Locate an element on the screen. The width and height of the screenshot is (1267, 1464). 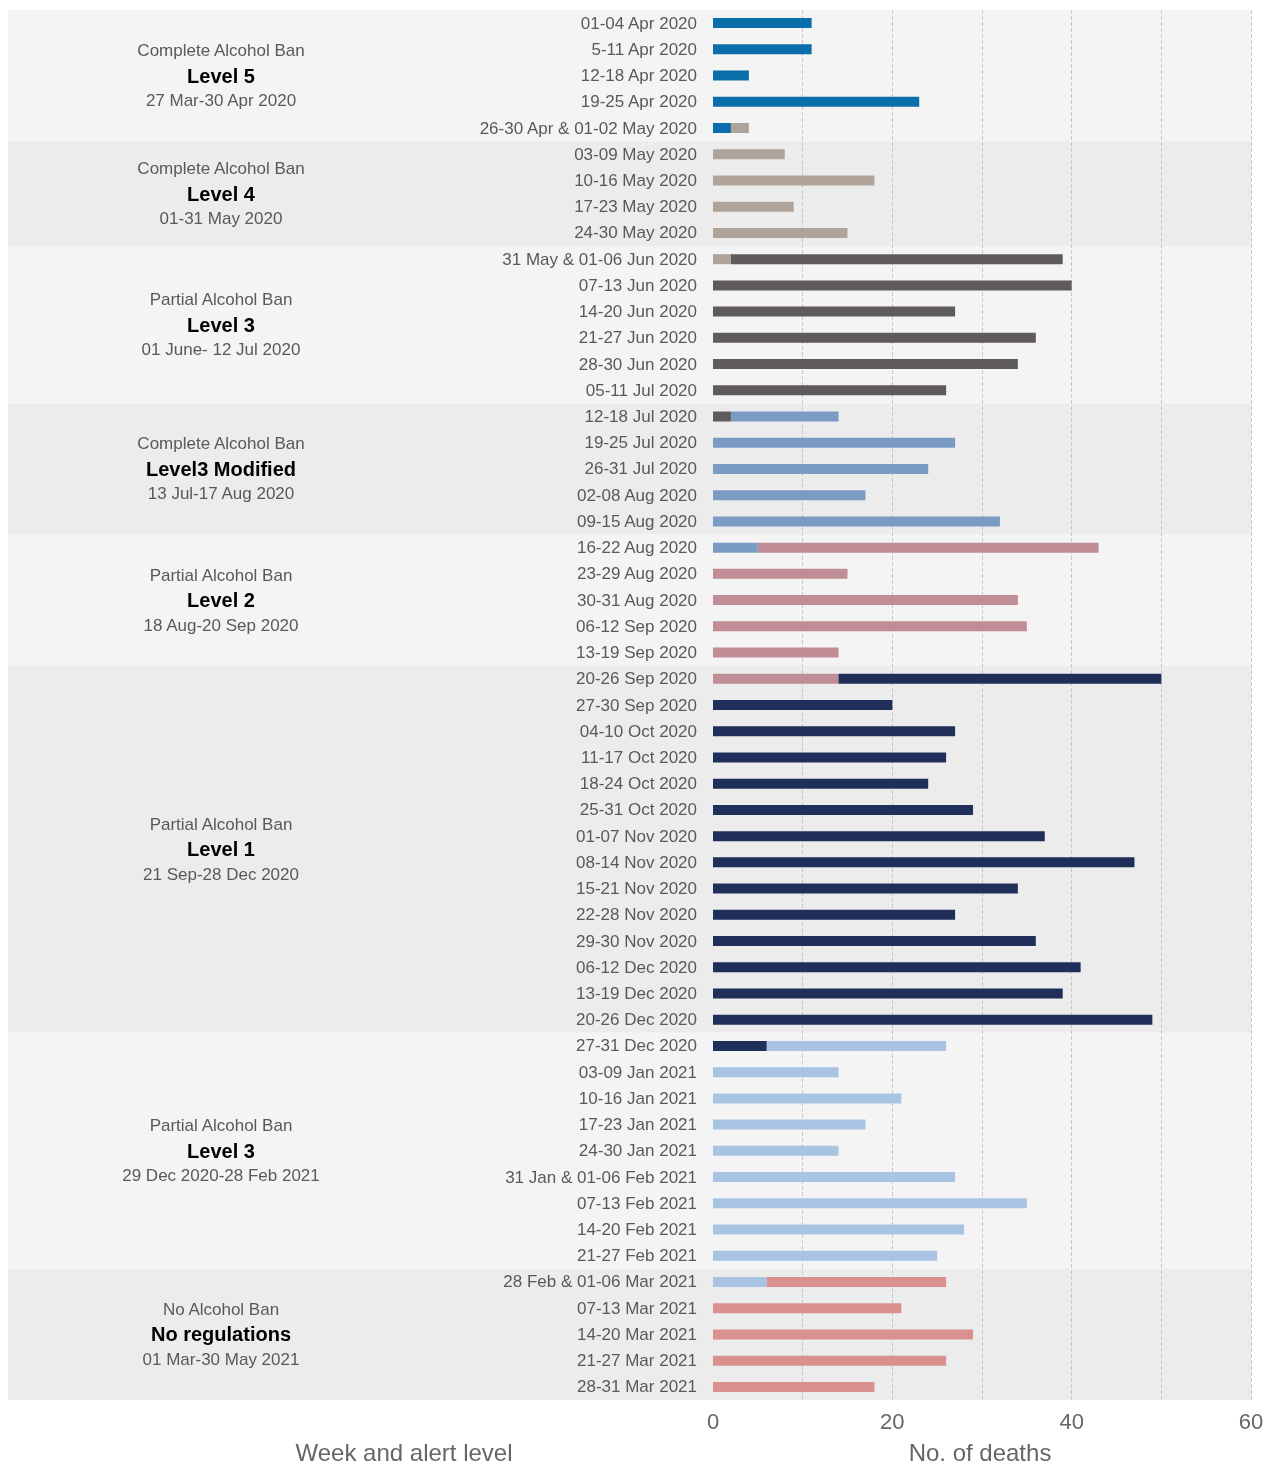
y-tick-label: 18-24 Oct 2020 is located at coordinates (638, 784).